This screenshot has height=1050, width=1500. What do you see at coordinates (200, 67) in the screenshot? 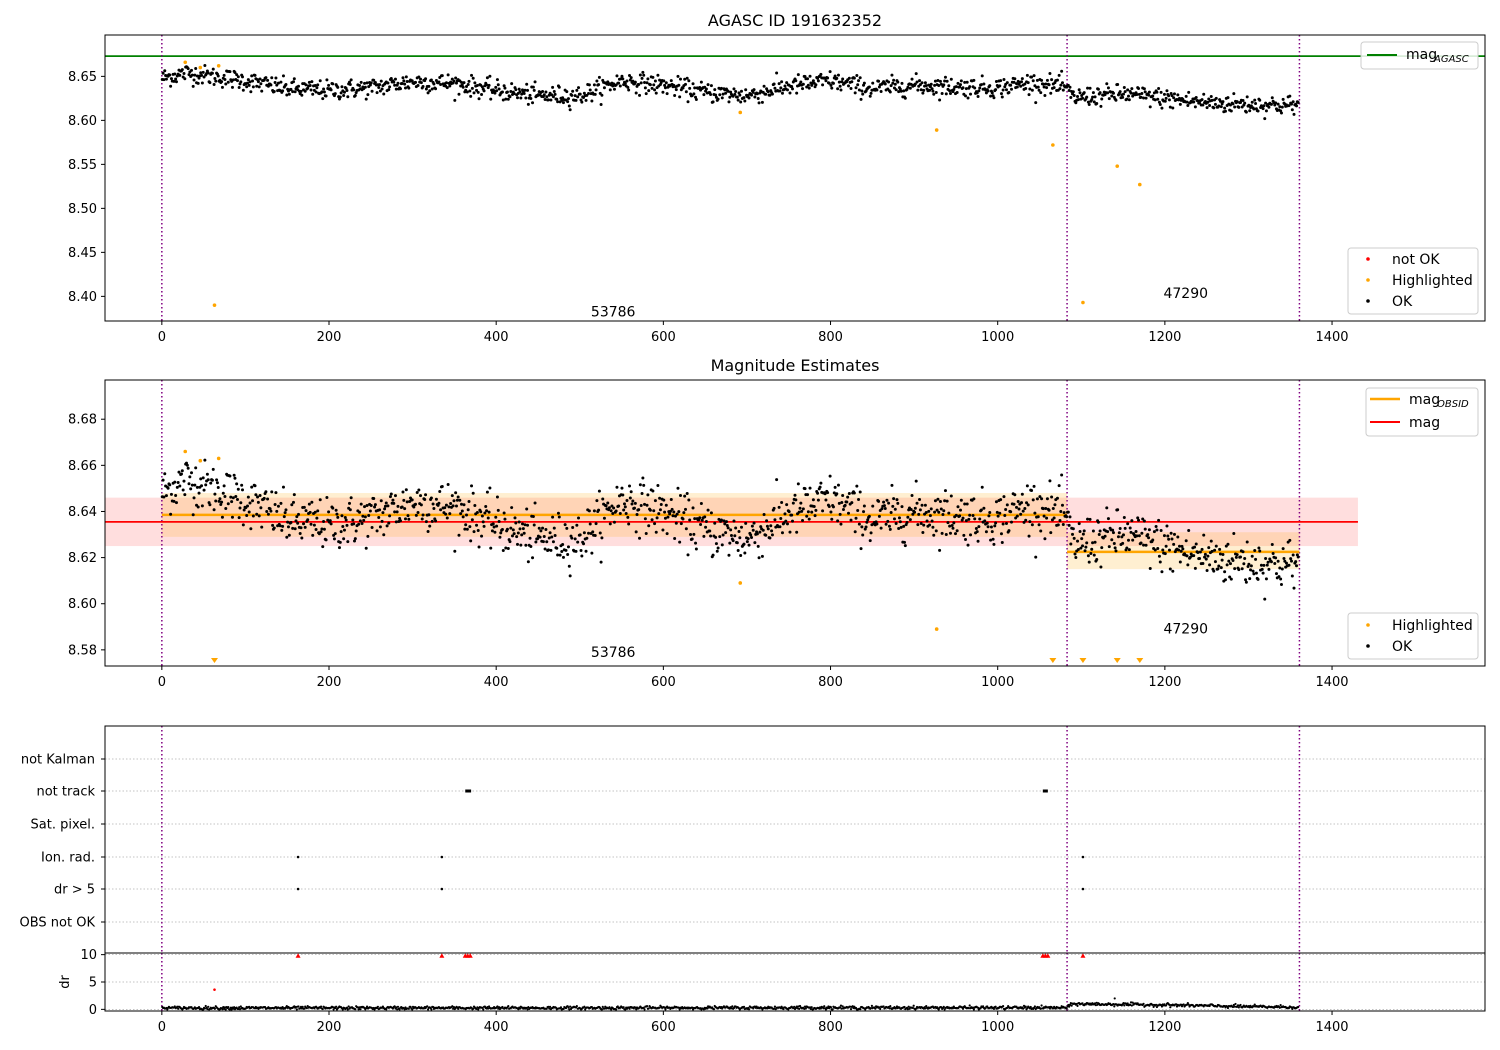
I see `highlighted-point` at bounding box center [200, 67].